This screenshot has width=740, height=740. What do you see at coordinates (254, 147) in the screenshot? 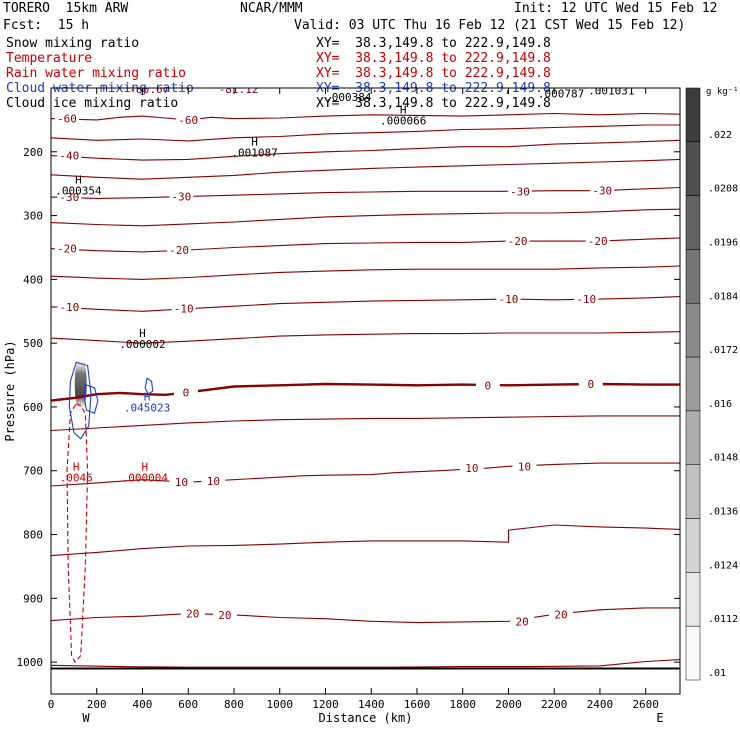
I see `snow-max-label: H .001087` at bounding box center [254, 147].